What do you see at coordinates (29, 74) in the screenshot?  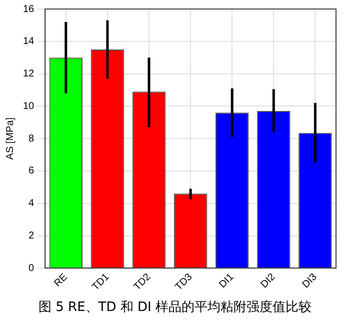 I see `y-tick-label: 12` at bounding box center [29, 74].